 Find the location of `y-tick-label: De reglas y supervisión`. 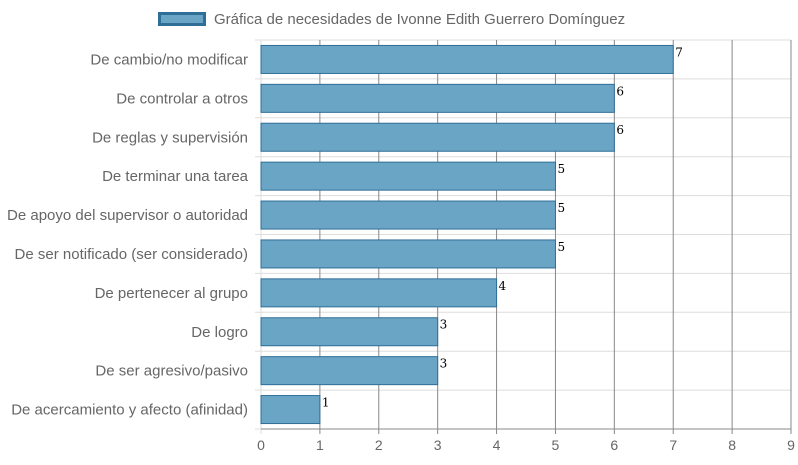

y-tick-label: De reglas y supervisión is located at coordinates (170, 137).